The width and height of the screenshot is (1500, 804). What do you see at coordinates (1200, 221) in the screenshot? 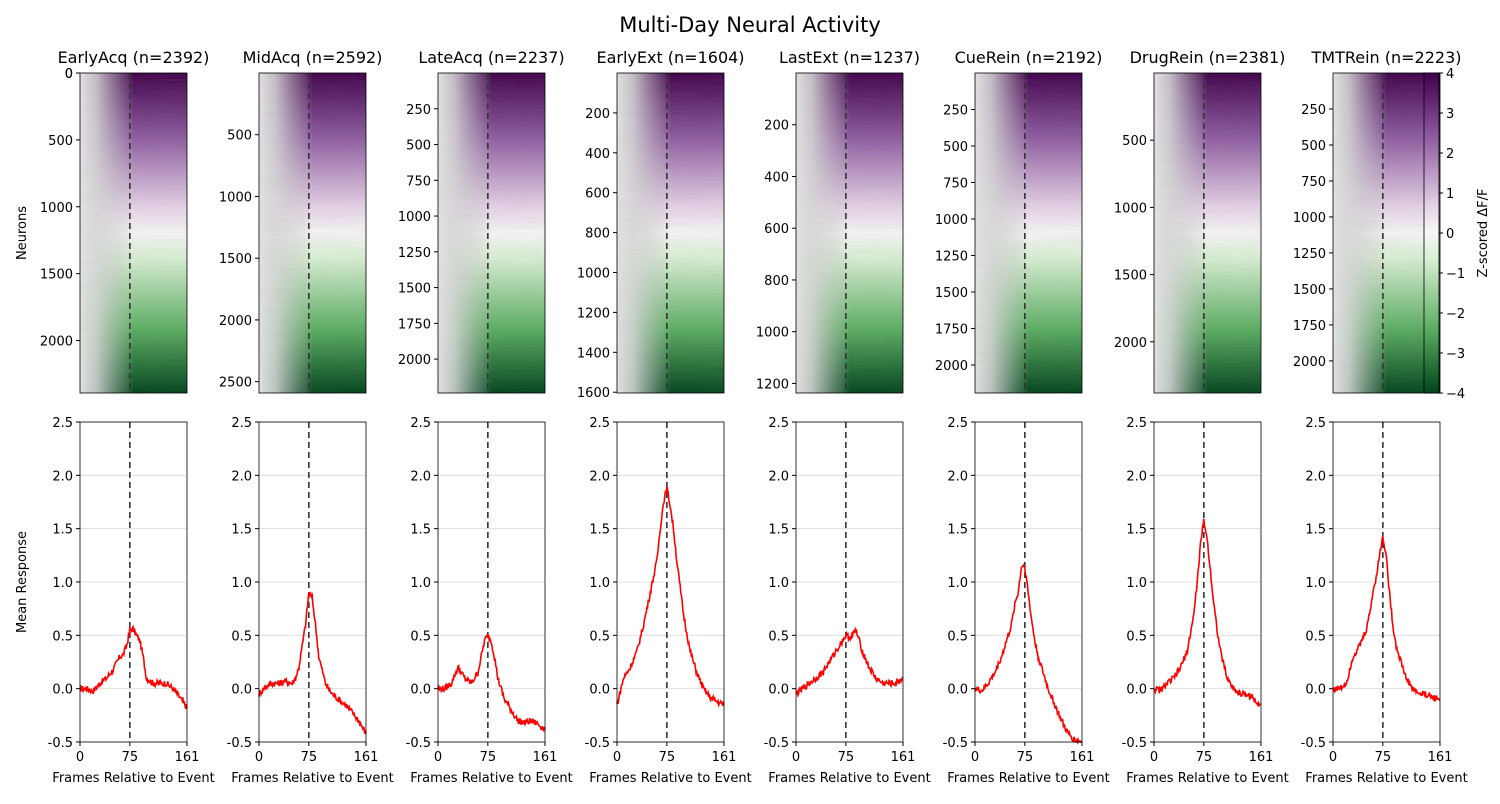
I see `heatmap-panel-7: DrugRein (n=2381) 500 1000 1500 2000` at bounding box center [1200, 221].